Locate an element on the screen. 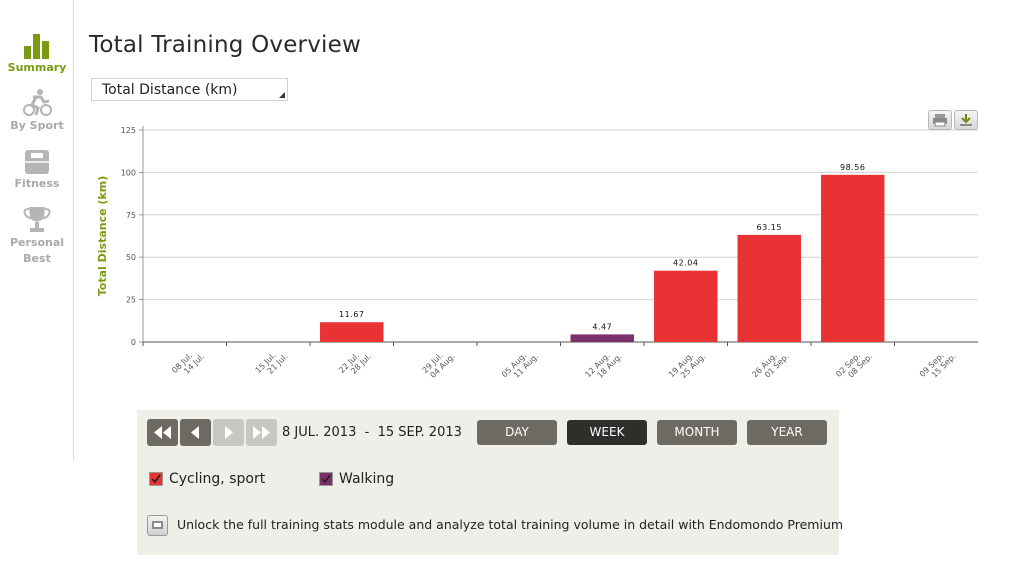 This screenshot has height=583, width=1018. period-week-button: WEEK is located at coordinates (607, 432).